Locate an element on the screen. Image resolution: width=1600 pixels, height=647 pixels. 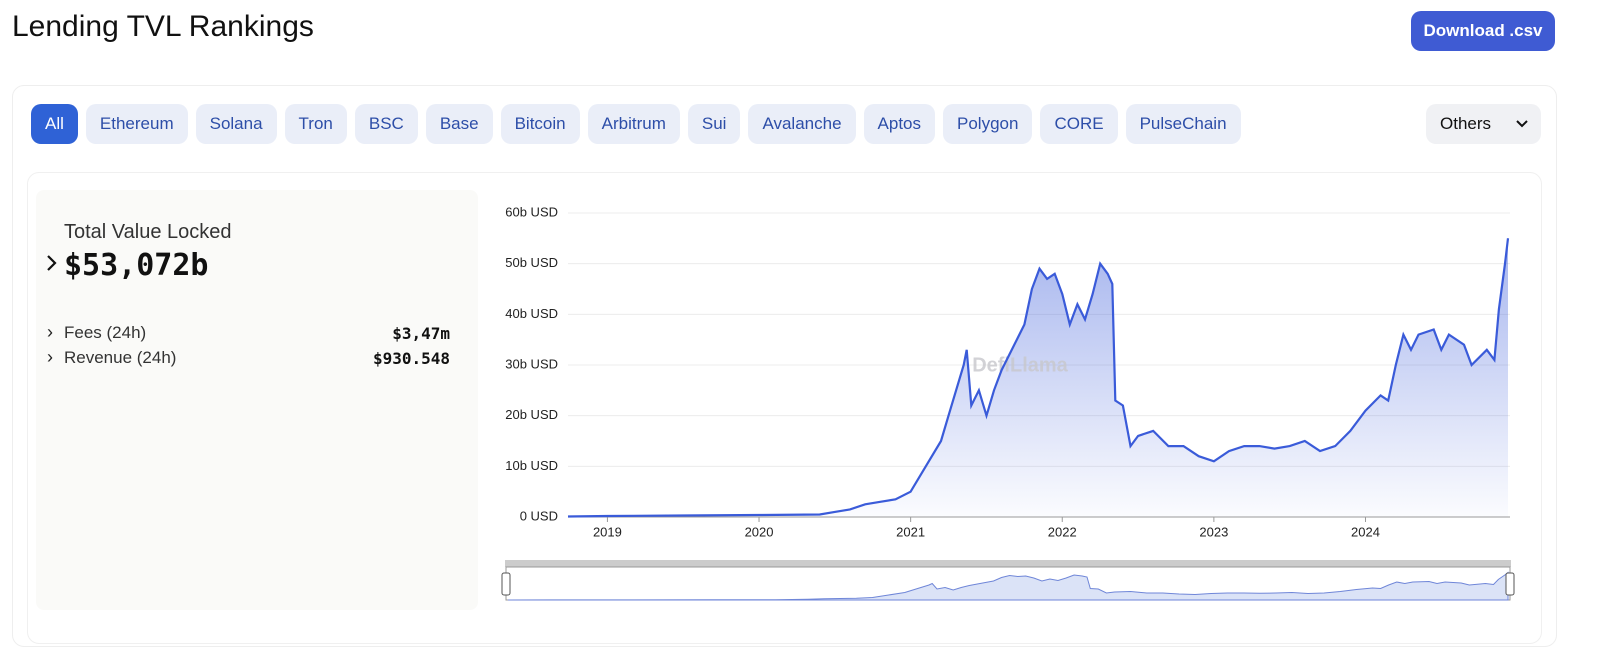
chain-tab: Arbitrum is located at coordinates (633, 124).